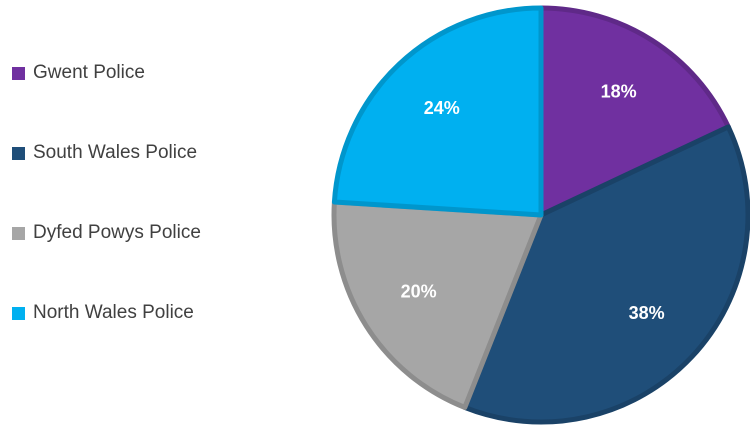 Image resolution: width=750 pixels, height=425 pixels. I want to click on legend-label-north-wales: North Wales Police, so click(113, 312).